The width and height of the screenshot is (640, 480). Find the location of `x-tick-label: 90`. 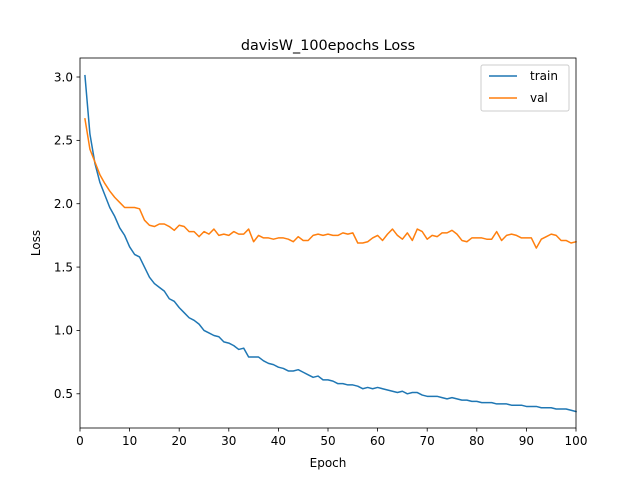

x-tick-label: 90 is located at coordinates (526, 441).